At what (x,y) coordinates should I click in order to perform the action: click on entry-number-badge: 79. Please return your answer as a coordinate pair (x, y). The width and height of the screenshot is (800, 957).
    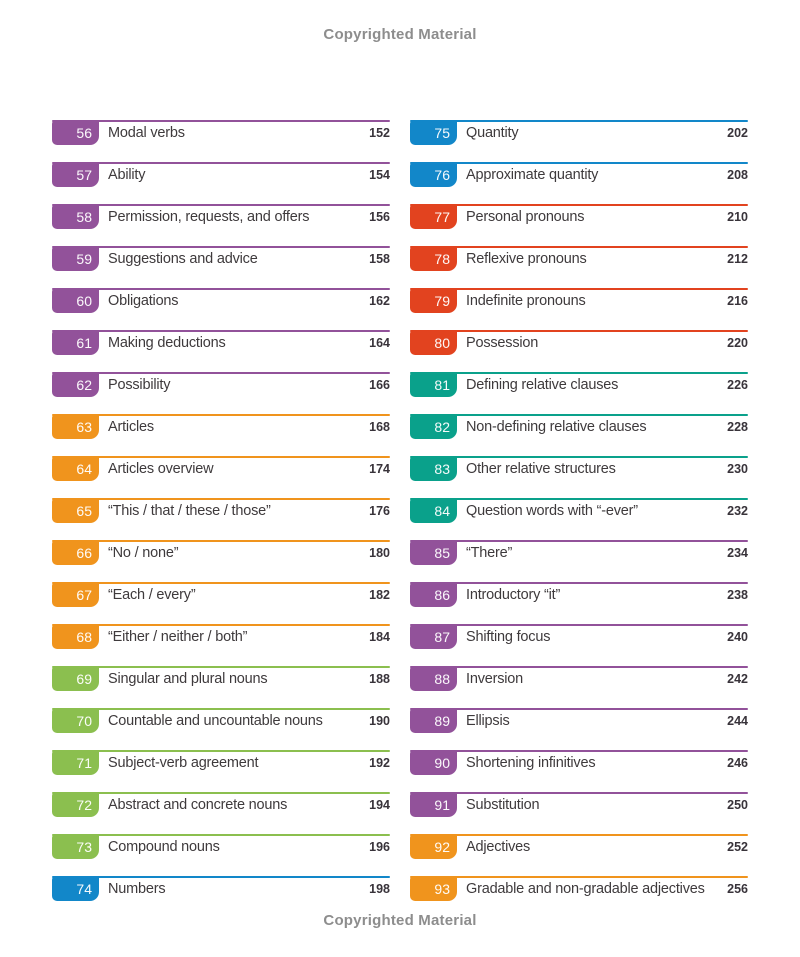
    Looking at the image, I should click on (433, 300).